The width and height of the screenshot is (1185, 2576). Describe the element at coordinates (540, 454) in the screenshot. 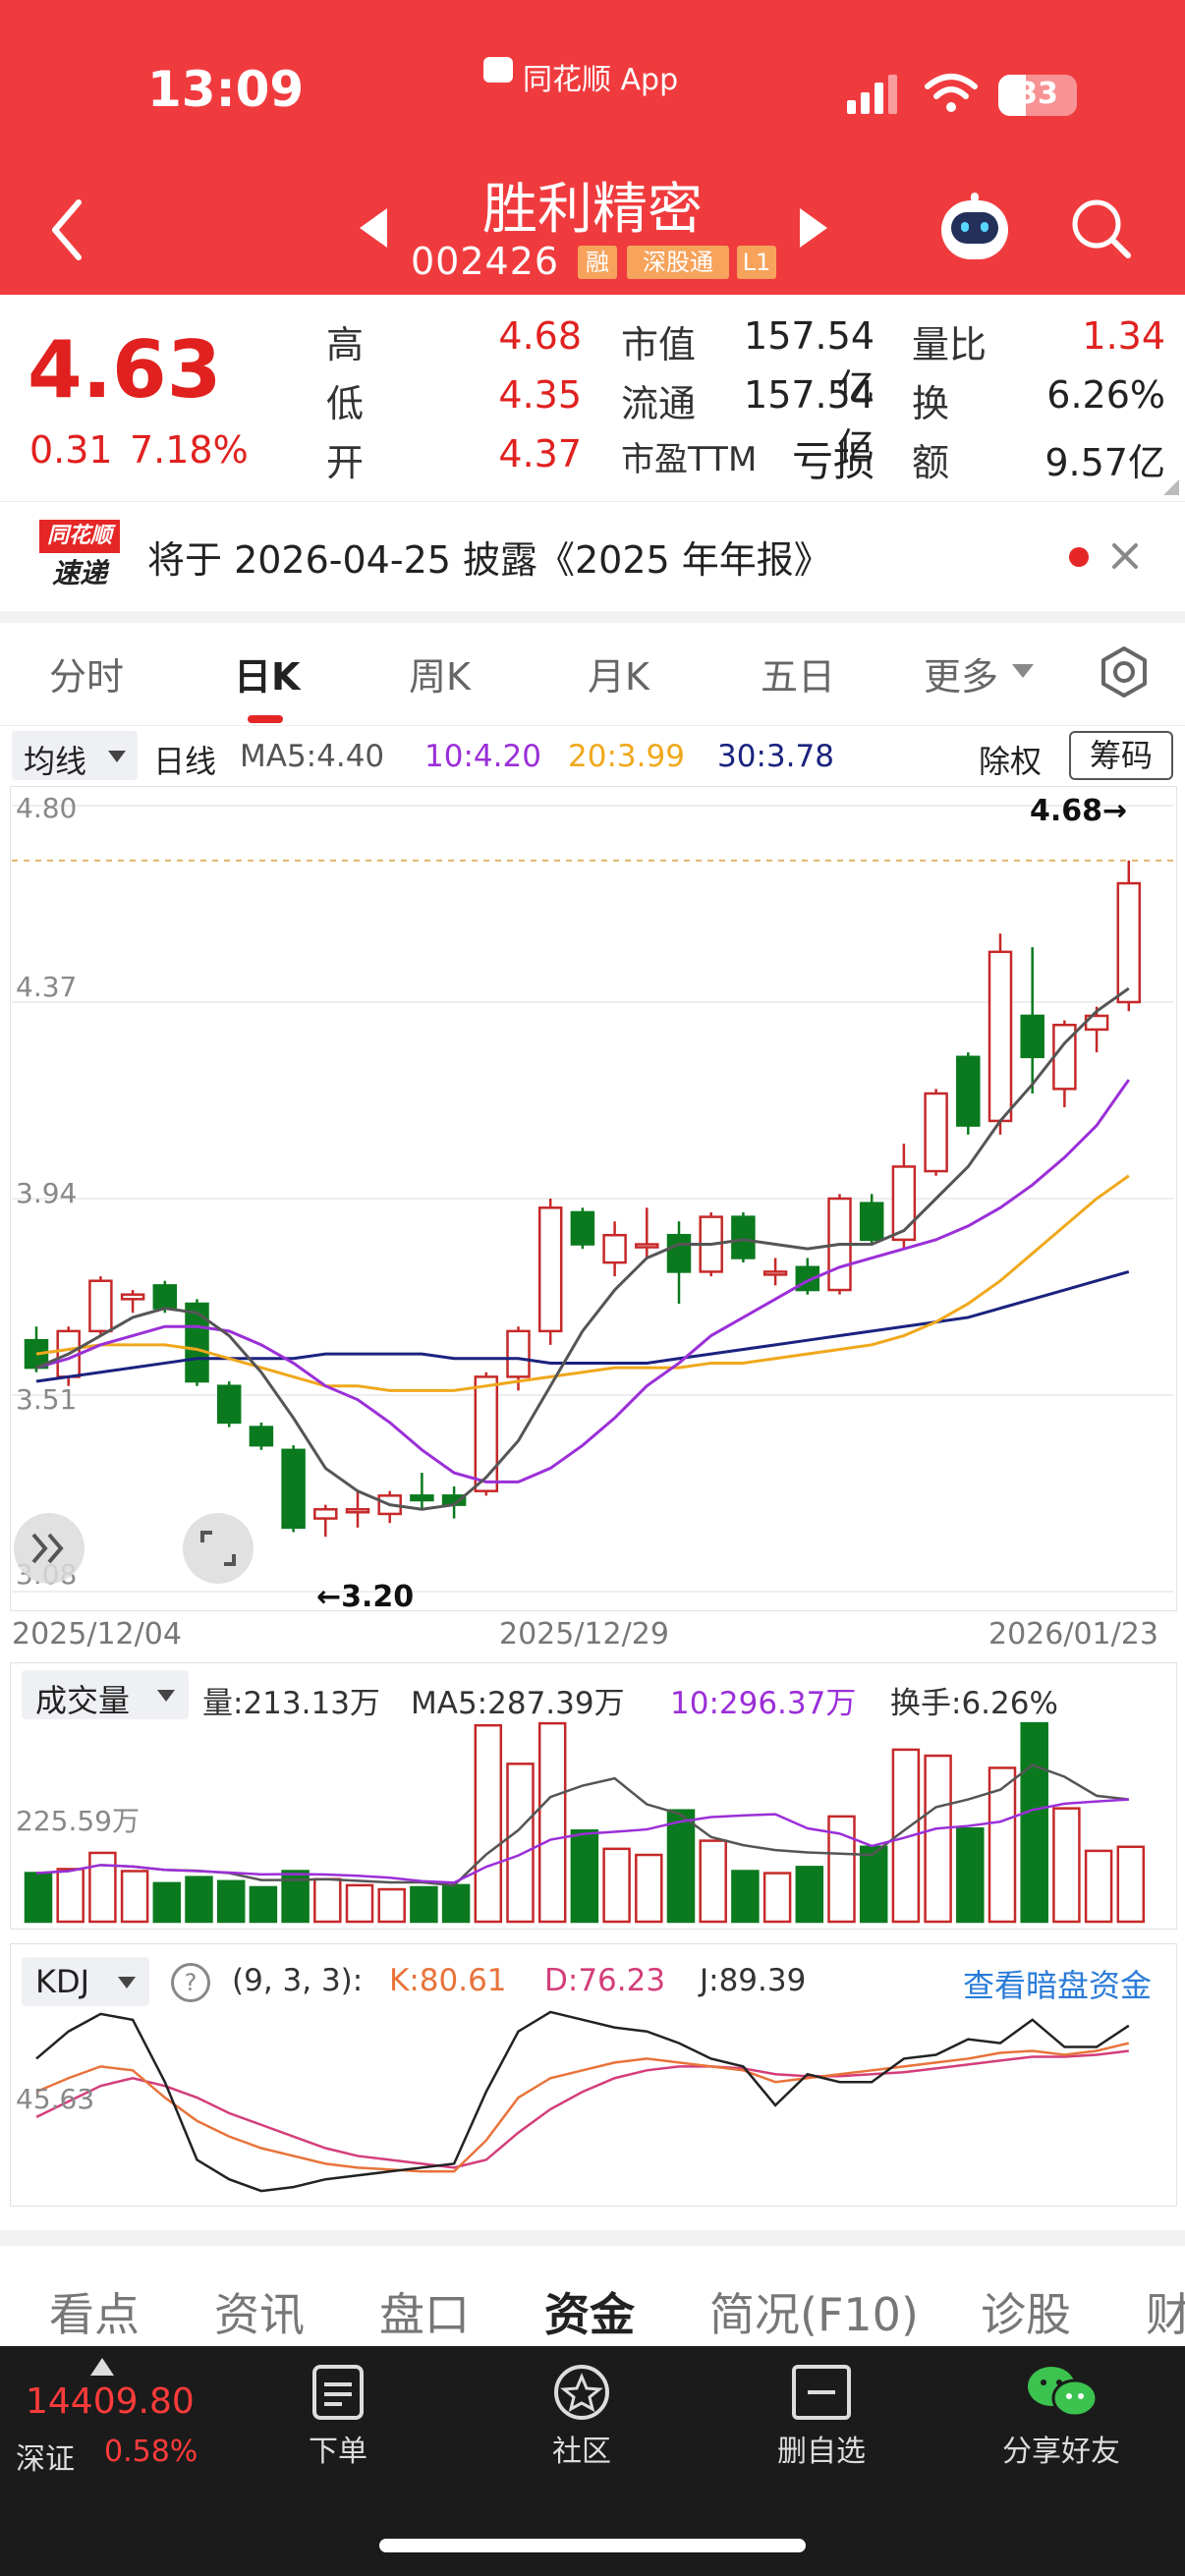

I see `open-value: 4.37` at that location.